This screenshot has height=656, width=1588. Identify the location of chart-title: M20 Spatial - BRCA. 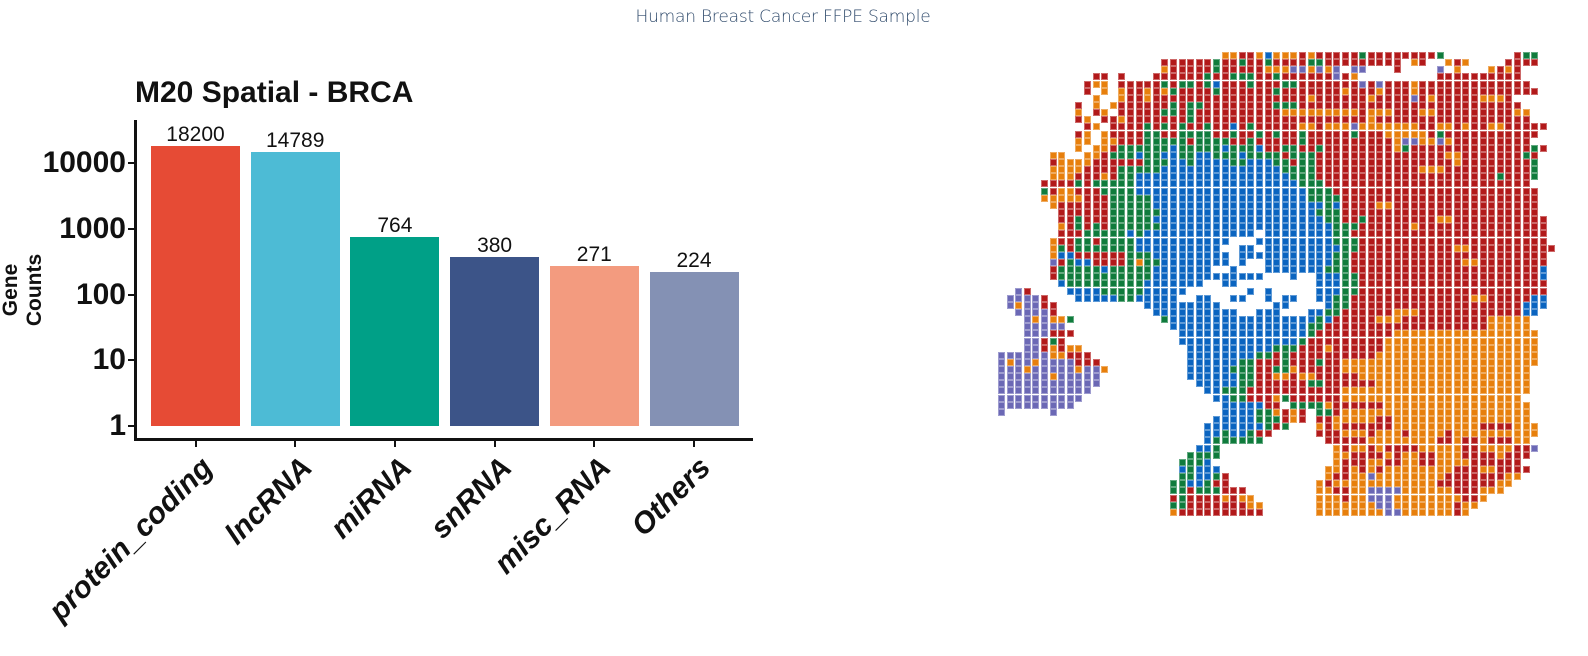
(274, 92).